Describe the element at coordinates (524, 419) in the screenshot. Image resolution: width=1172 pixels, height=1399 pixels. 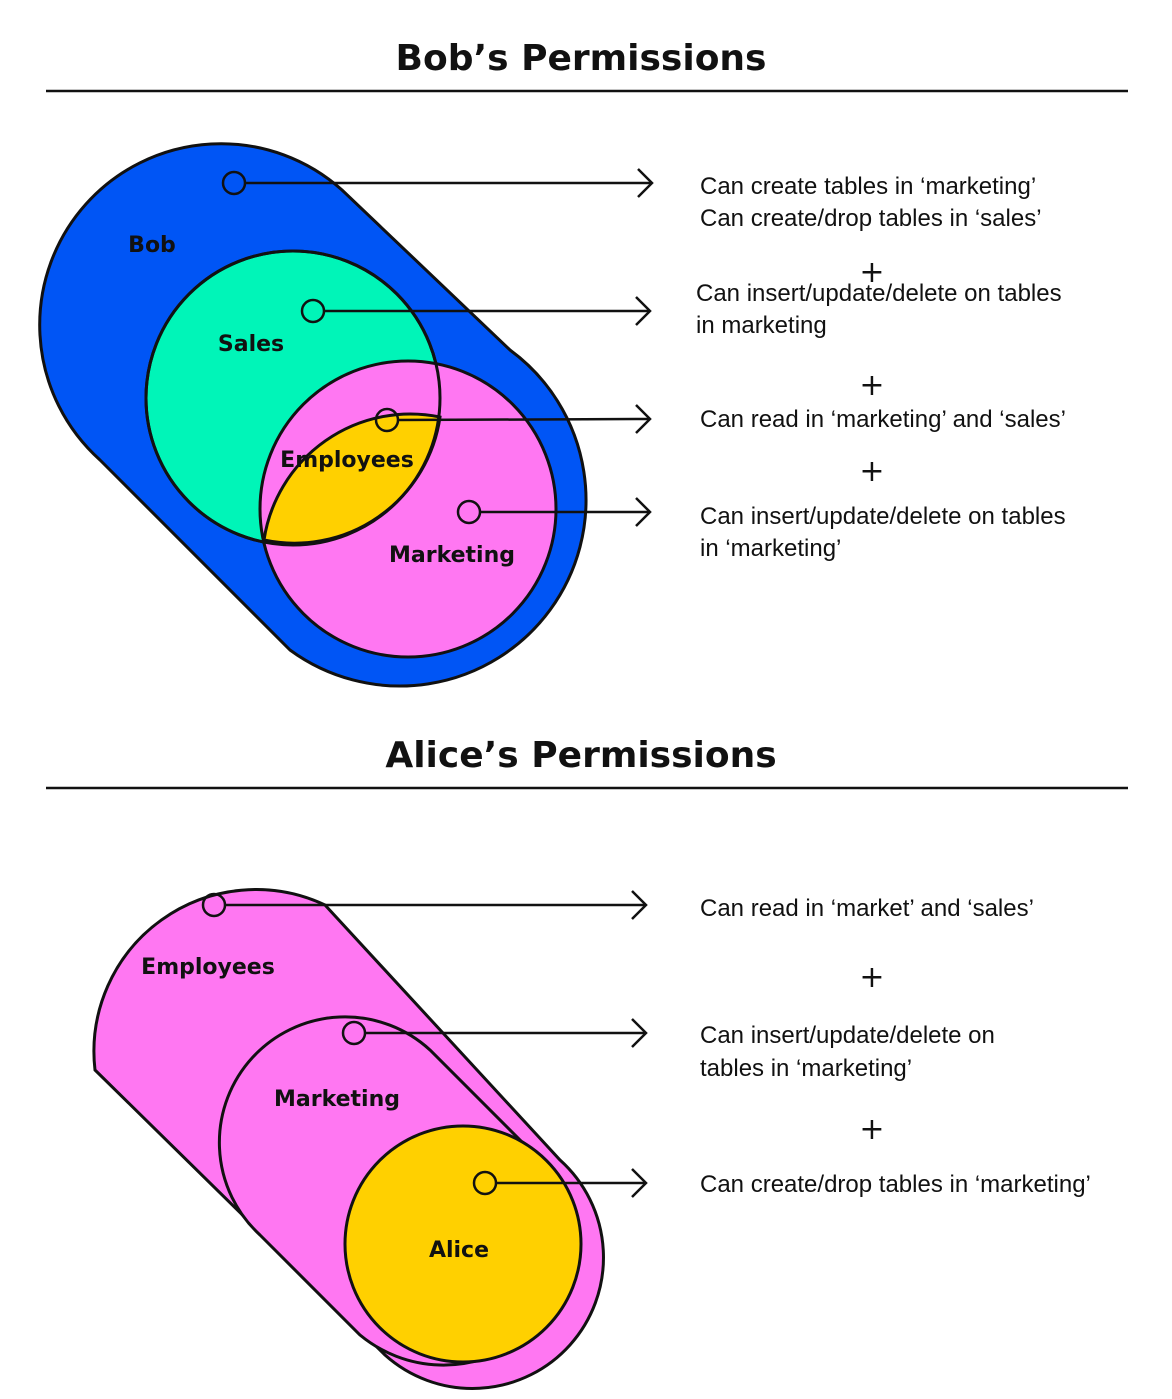
I see `connector-line` at that location.